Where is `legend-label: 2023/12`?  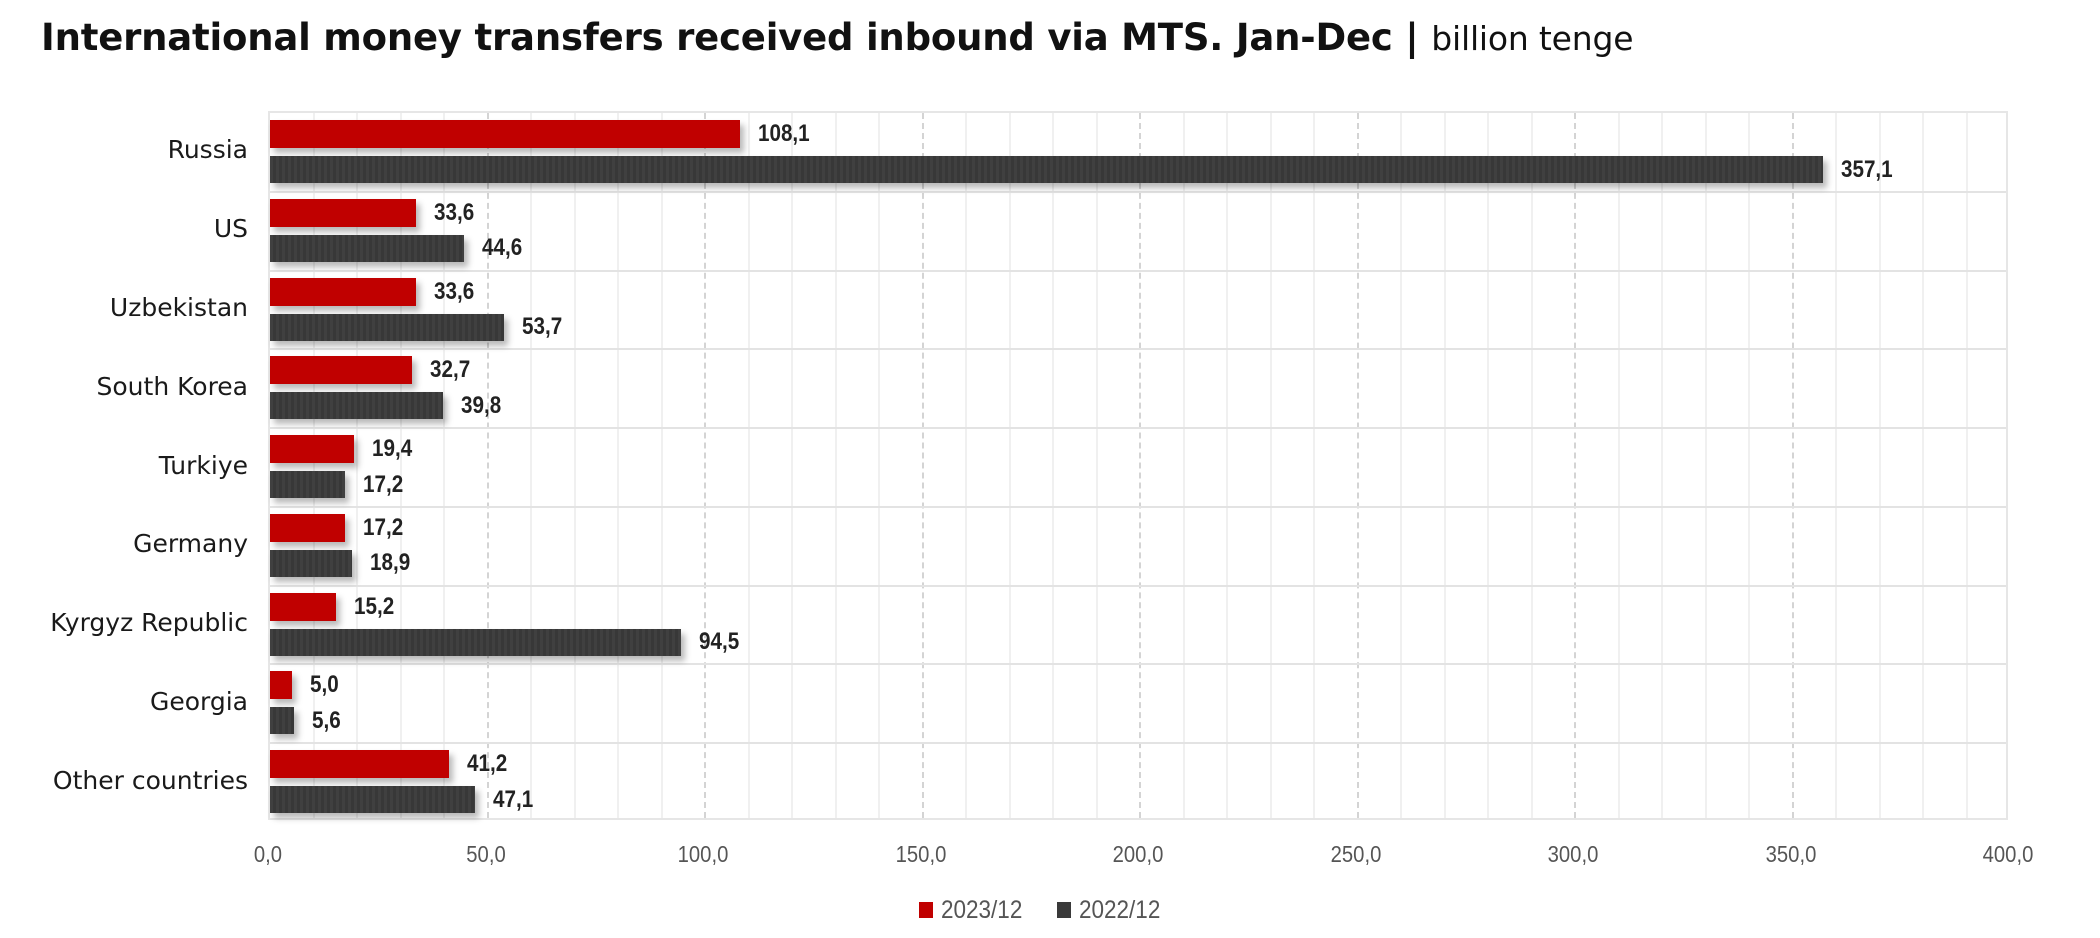
legend-label: 2023/12 is located at coordinates (982, 909).